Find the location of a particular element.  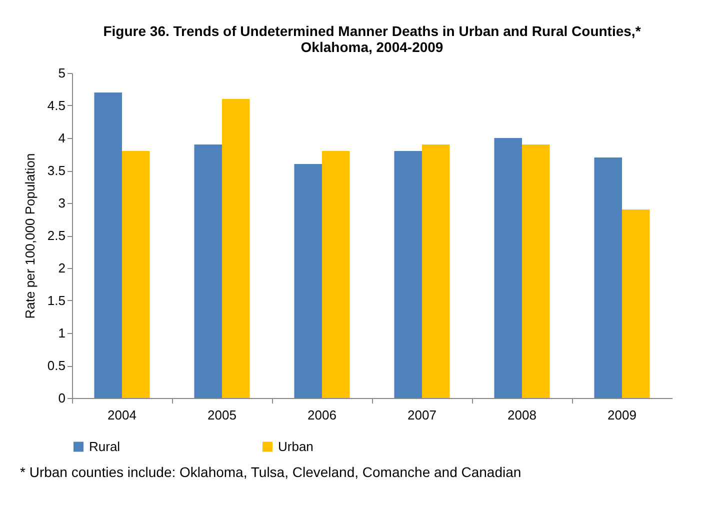

x-tick-label: 2006 is located at coordinates (322, 415).